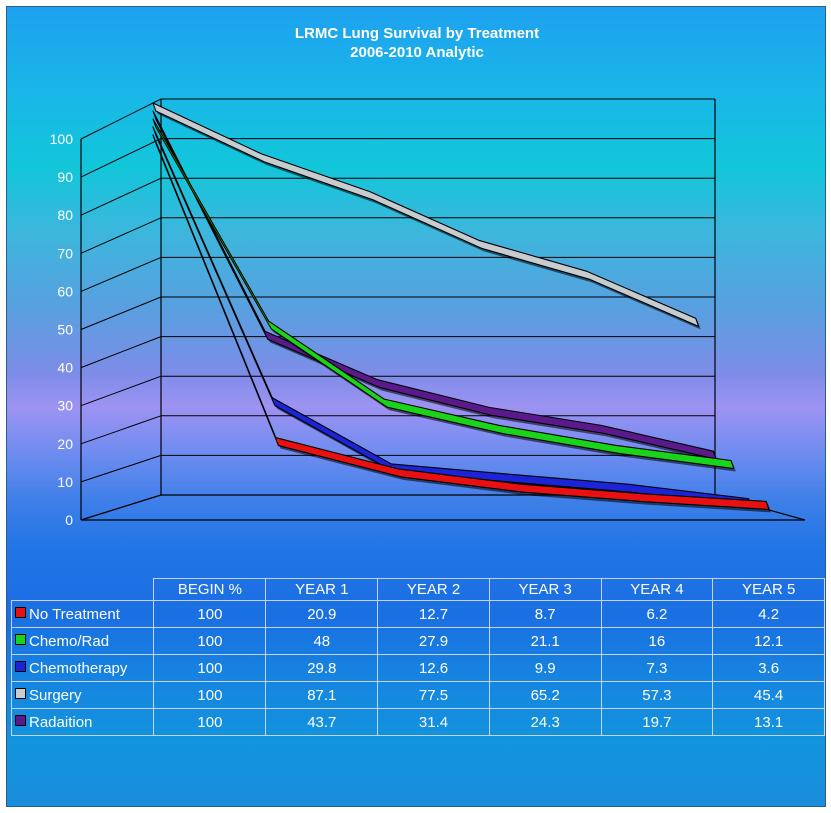  Describe the element at coordinates (65, 291) in the screenshot. I see `y-tick-label: 60` at that location.